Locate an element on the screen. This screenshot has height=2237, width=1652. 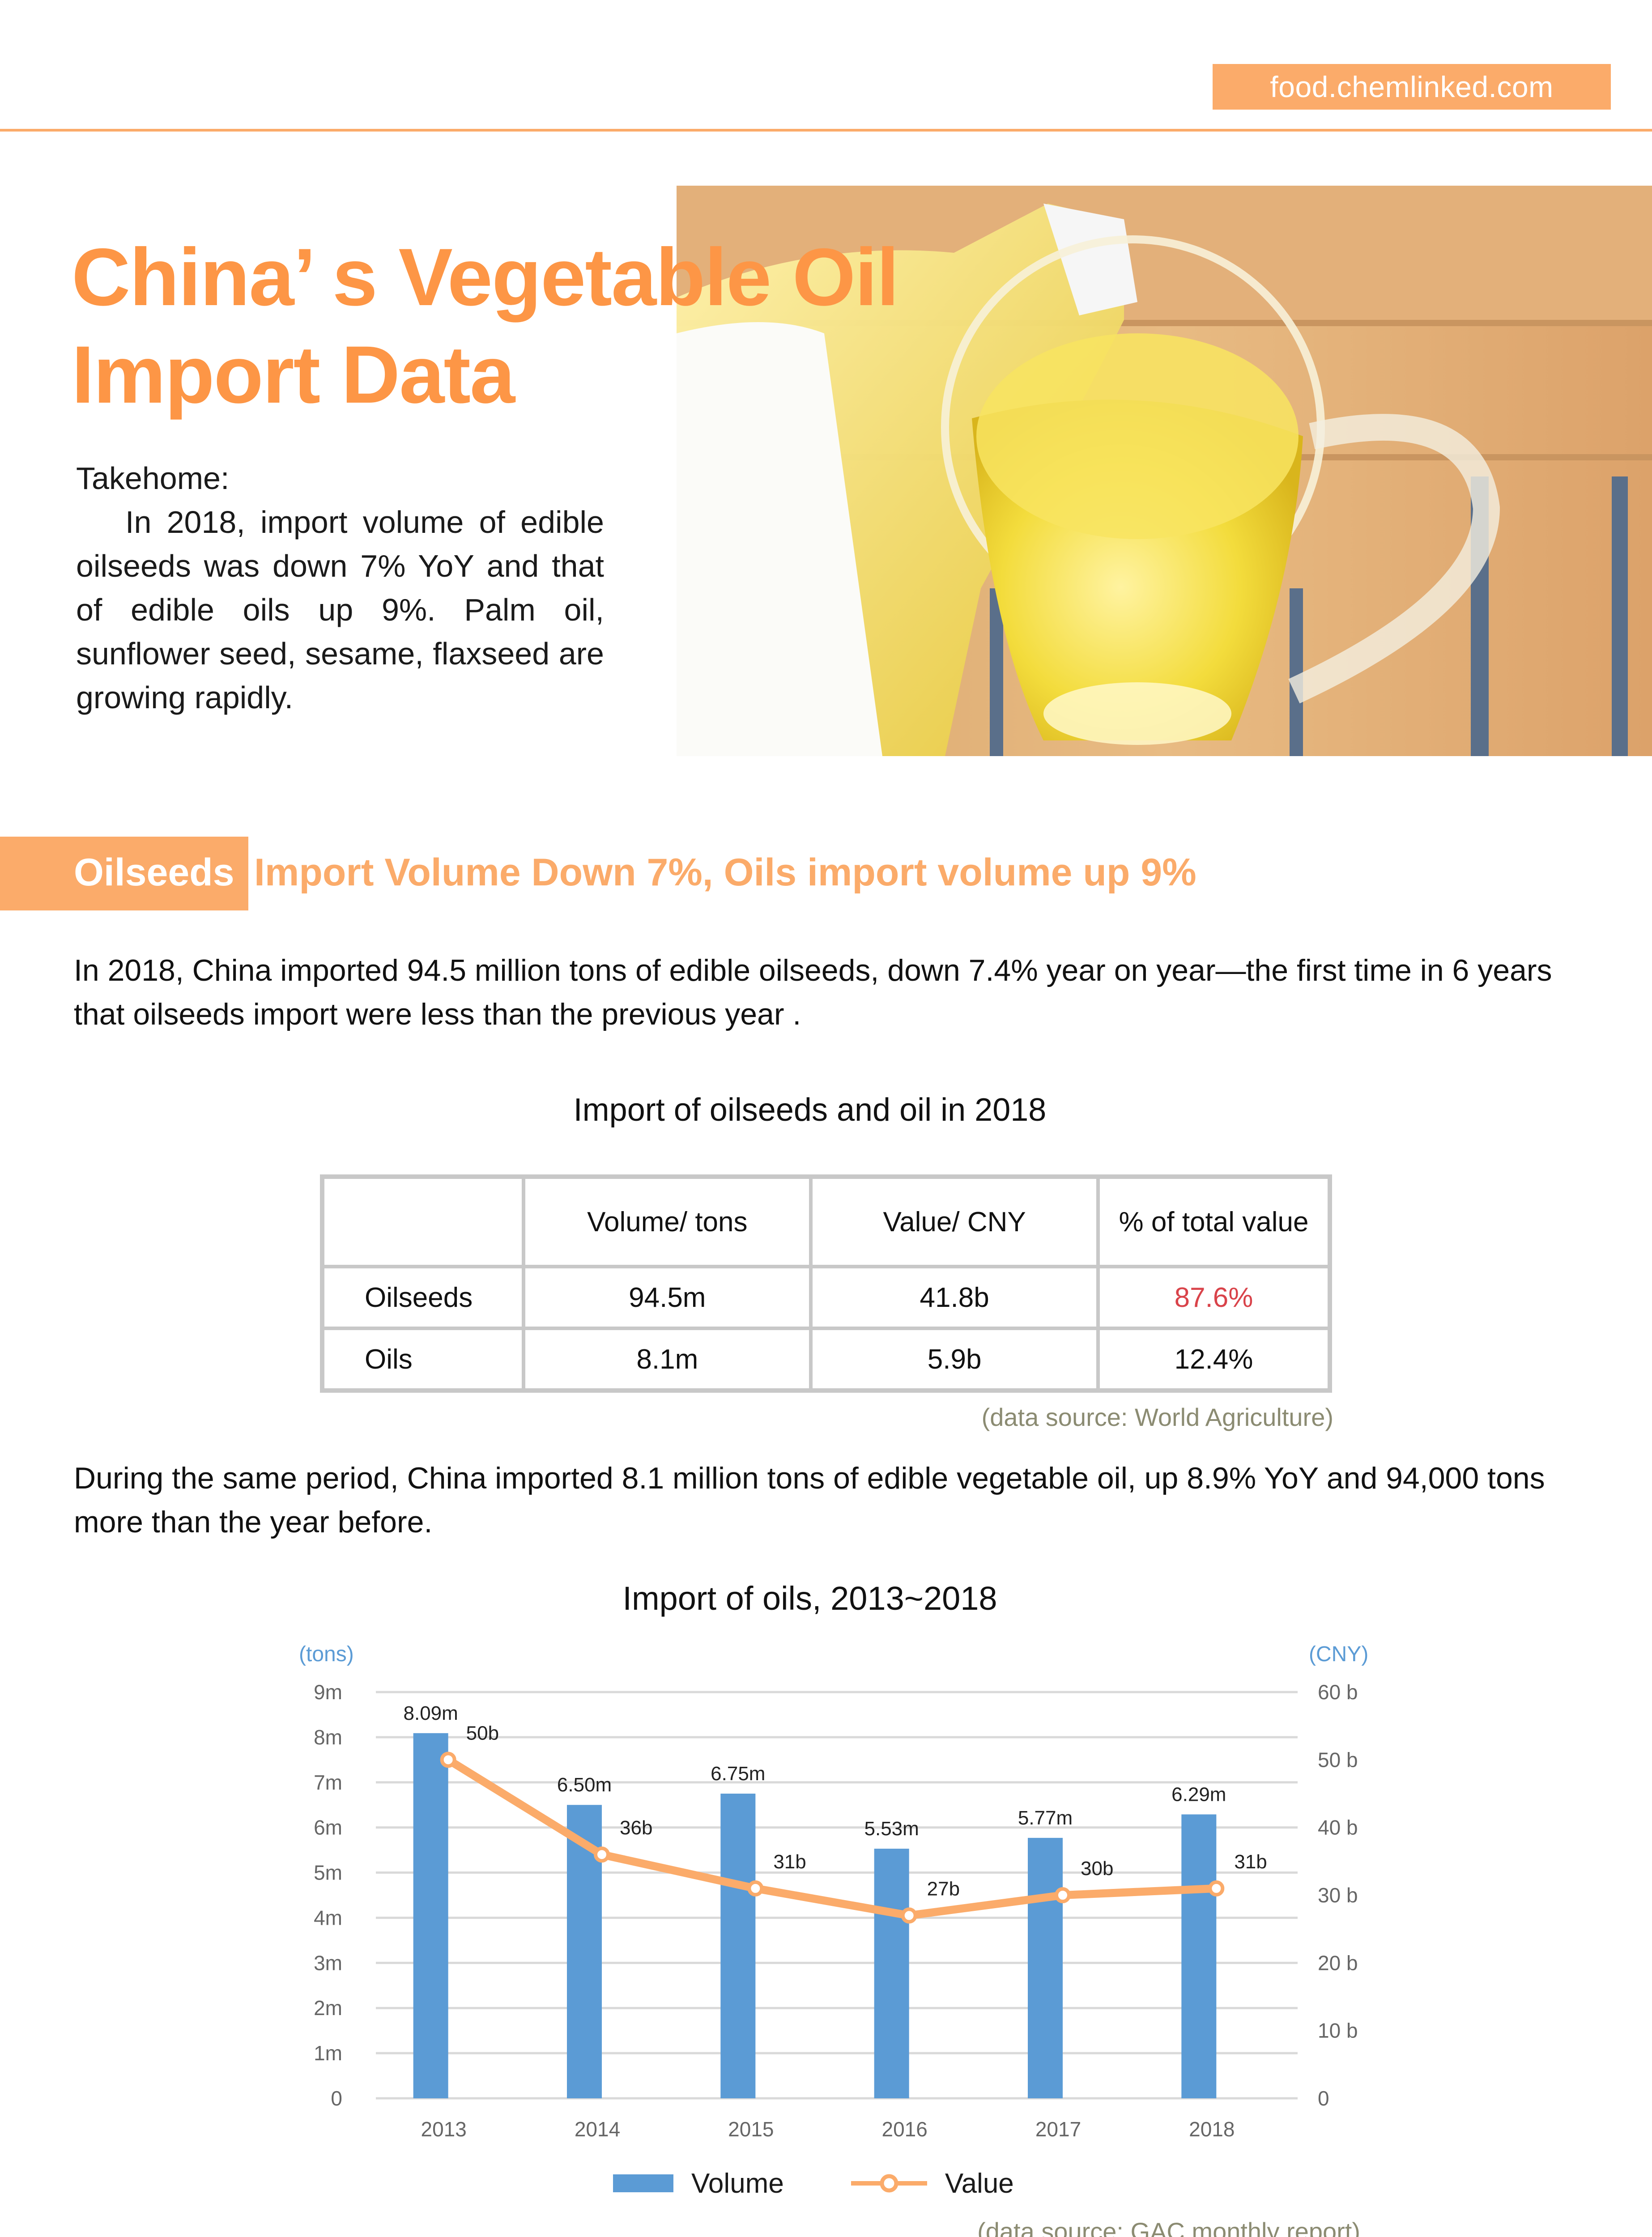
site-badge: food.chemlinked.com is located at coordinates (1412, 87).